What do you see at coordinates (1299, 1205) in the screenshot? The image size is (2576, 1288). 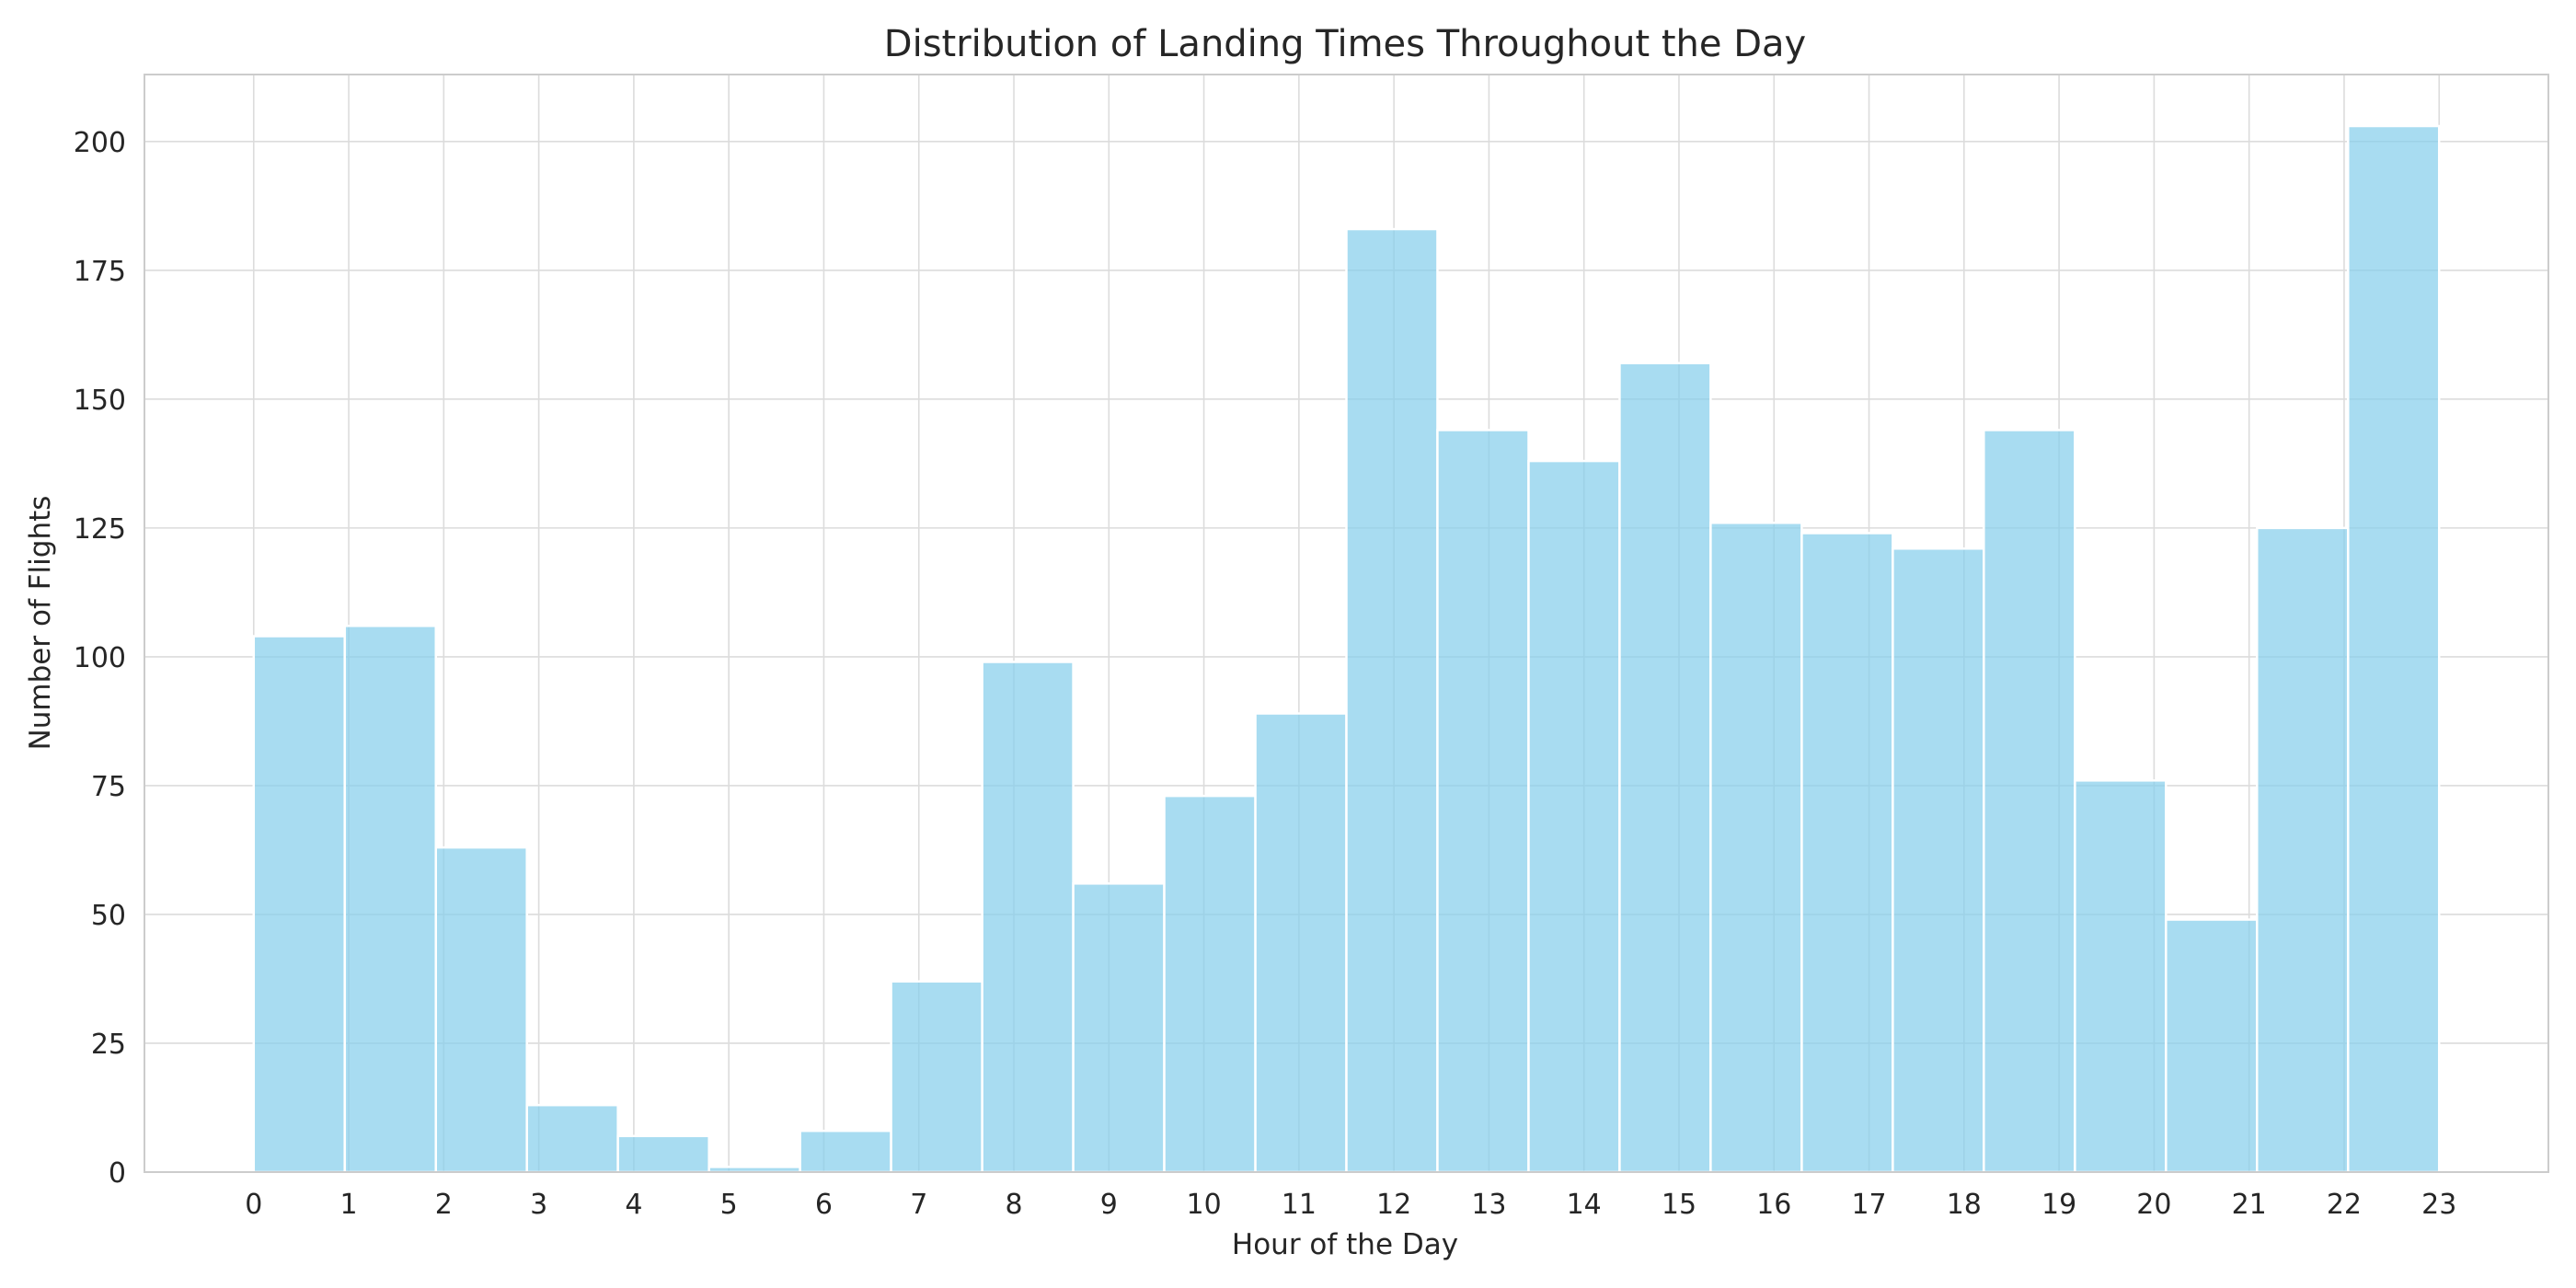 I see `x-tick-label: 11` at bounding box center [1299, 1205].